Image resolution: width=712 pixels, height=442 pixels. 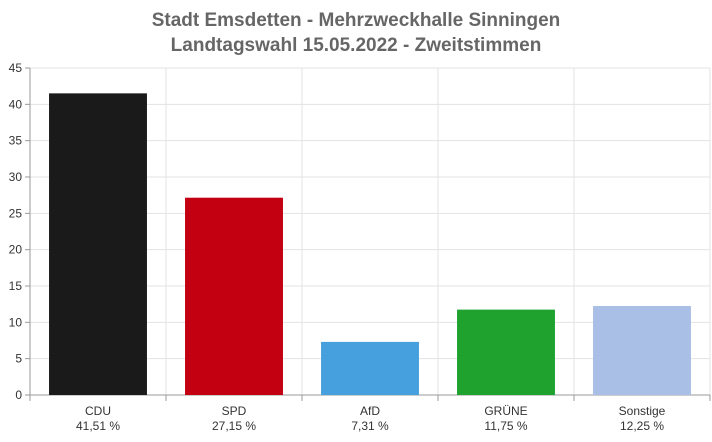 What do you see at coordinates (18, 359) in the screenshot?
I see `y-tick-label: 5` at bounding box center [18, 359].